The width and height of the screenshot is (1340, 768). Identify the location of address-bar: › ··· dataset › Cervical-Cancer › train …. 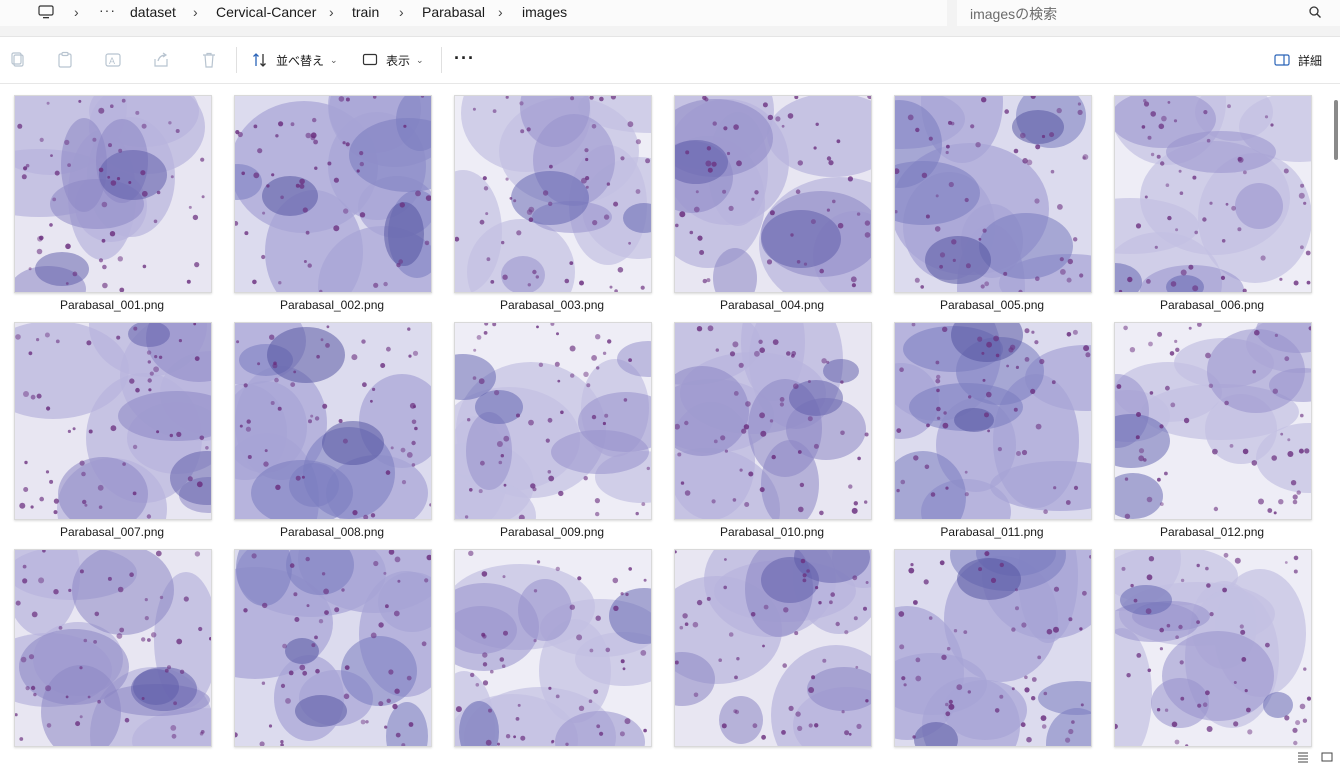
(473, 13).